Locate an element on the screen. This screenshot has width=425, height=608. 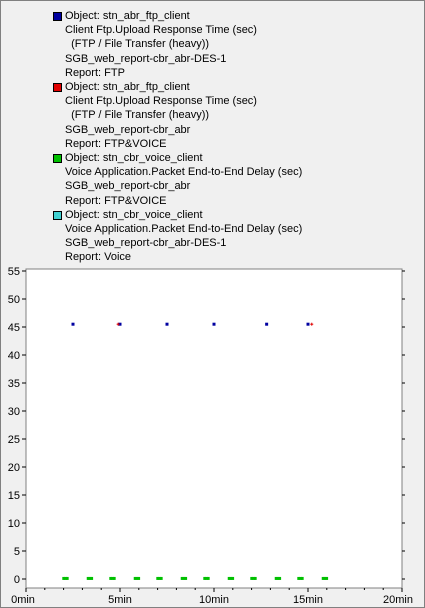
y-tick-label: 5 is located at coordinates (17, 552).